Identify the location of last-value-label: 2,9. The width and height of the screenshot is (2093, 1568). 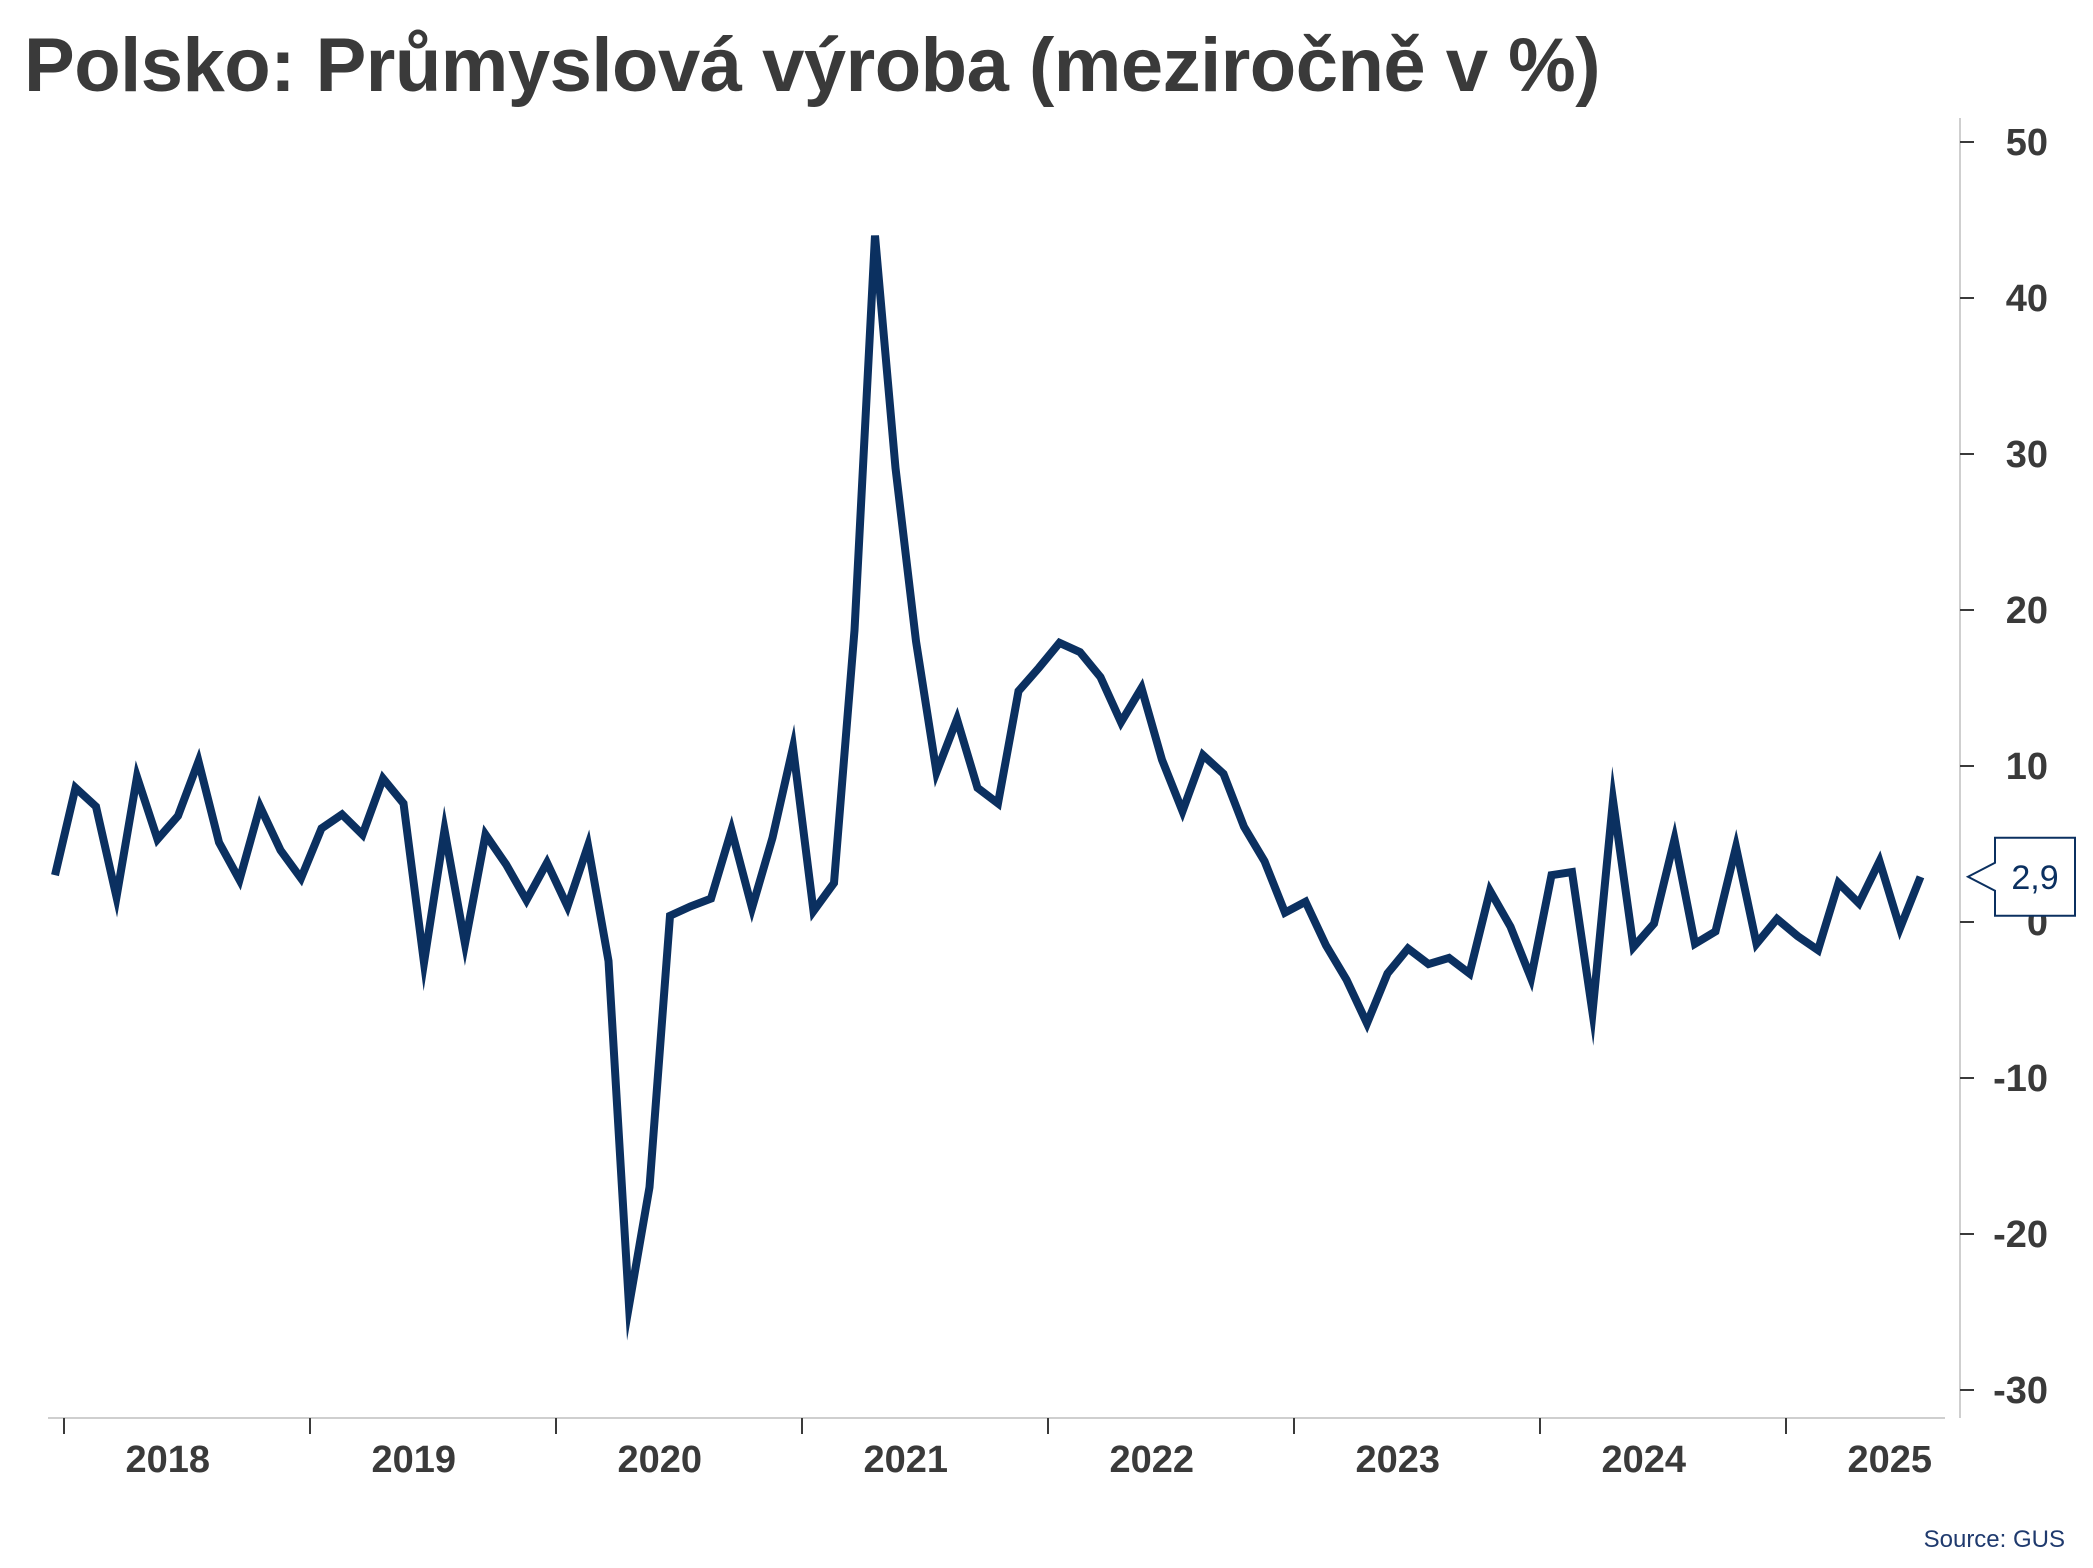
(2034, 878).